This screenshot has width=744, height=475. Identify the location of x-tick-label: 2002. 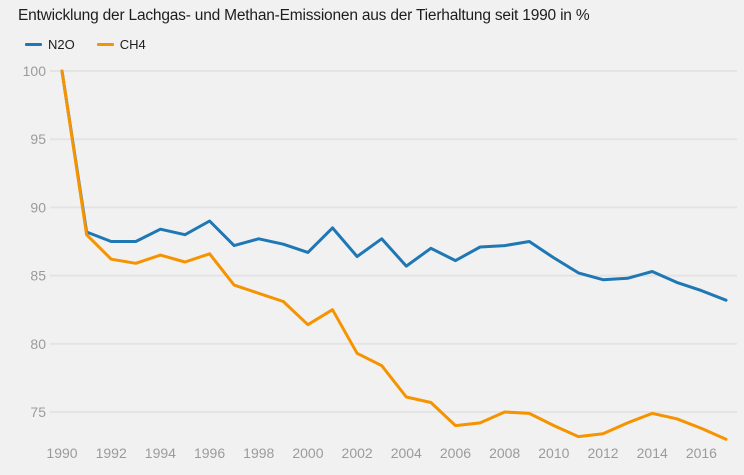
(357, 453).